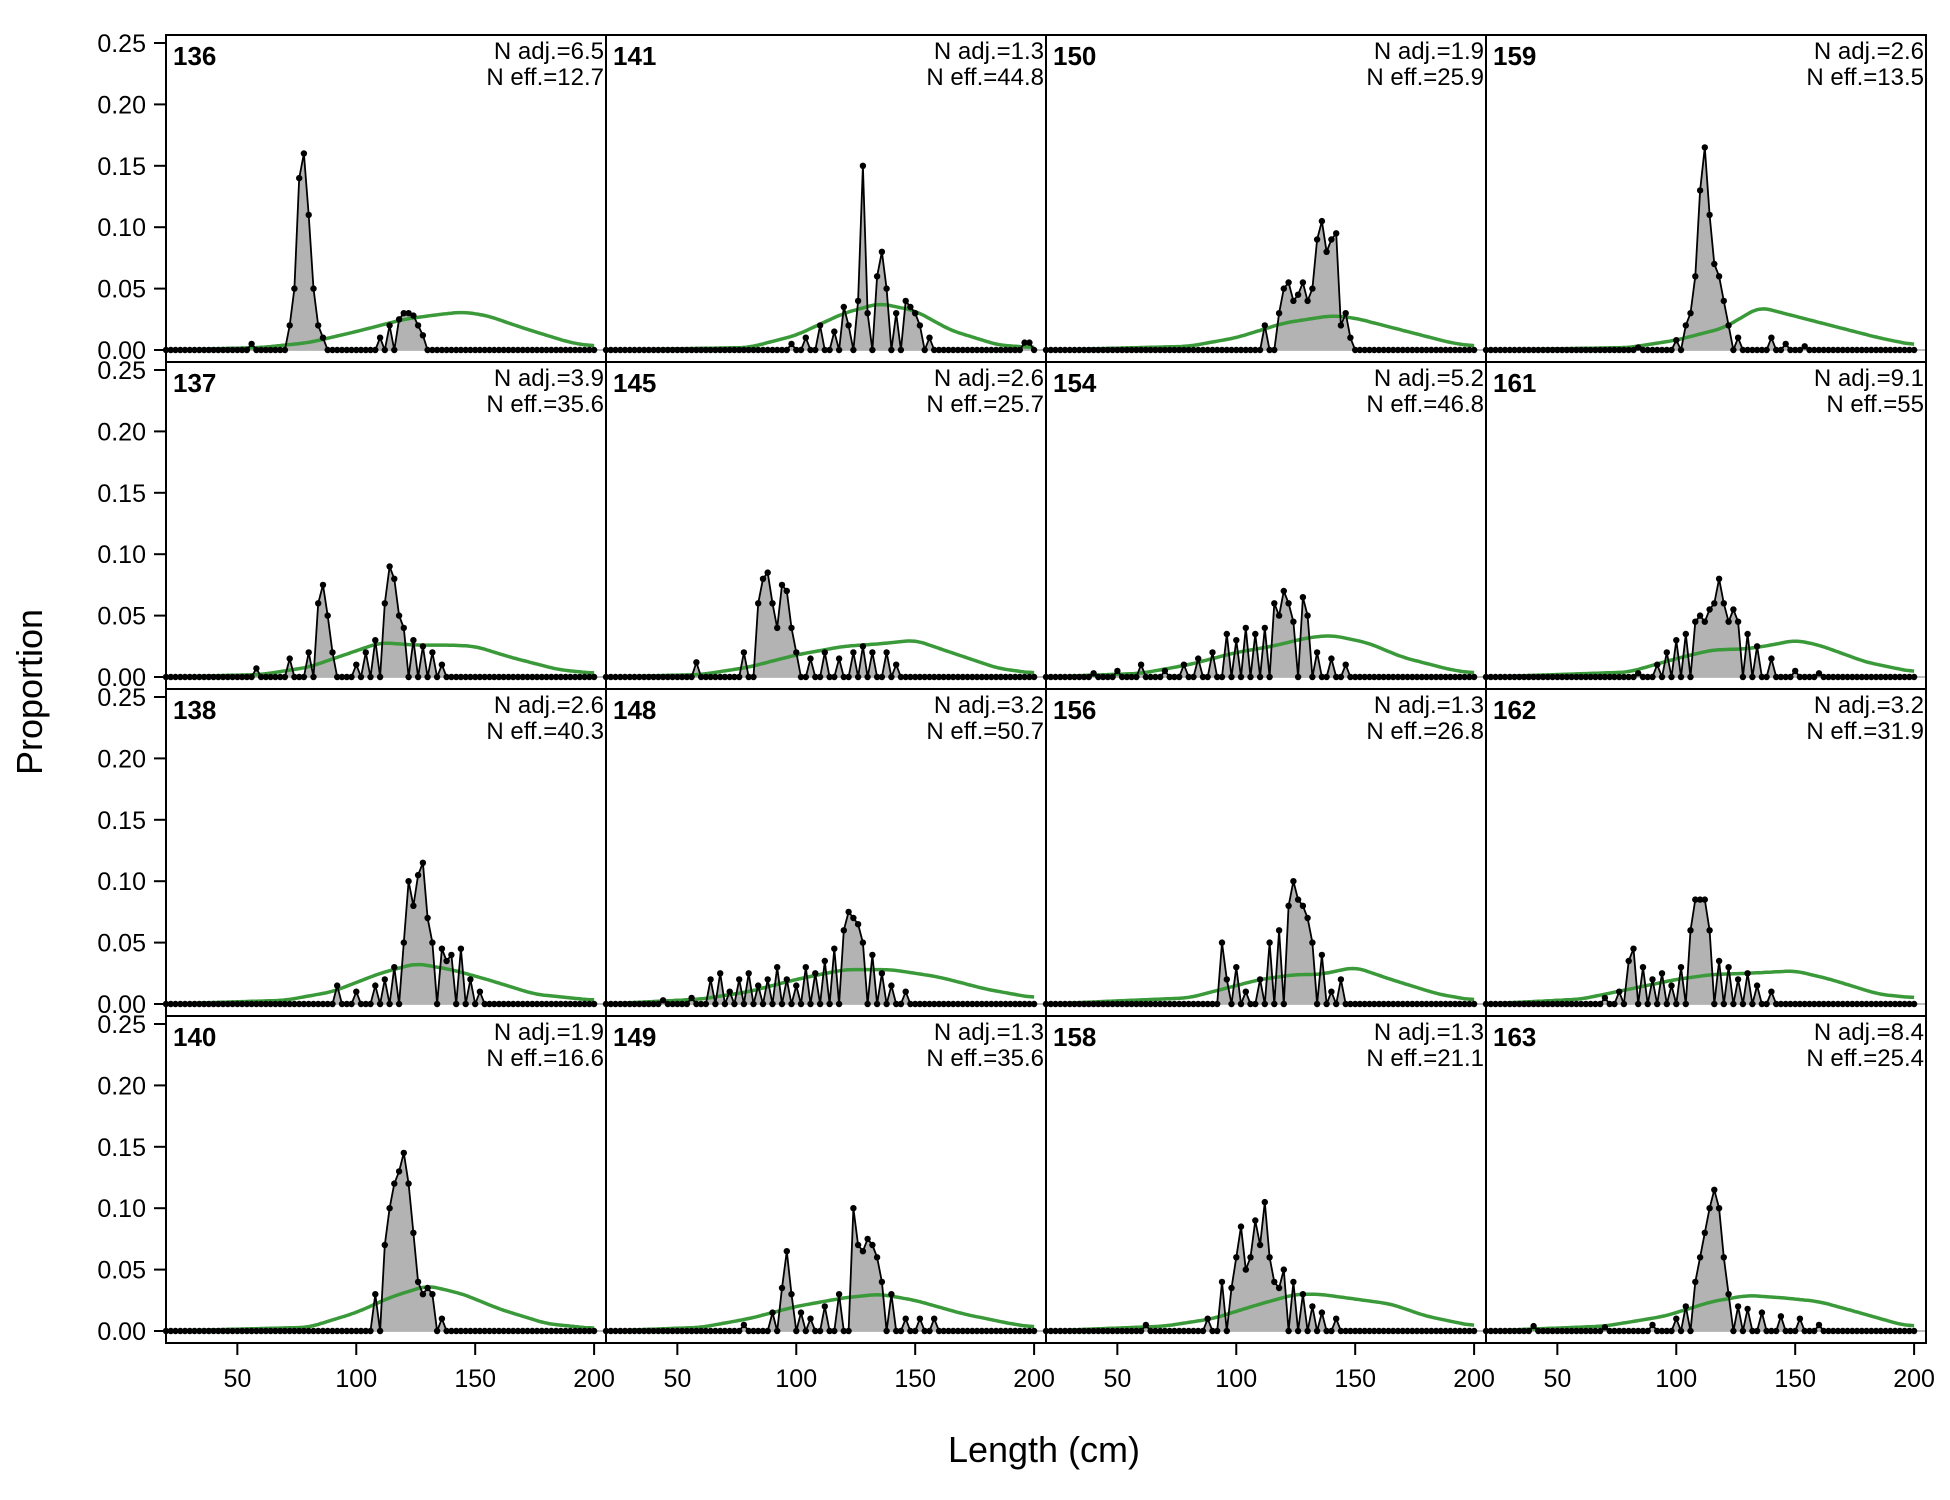 This screenshot has width=1950, height=1500. I want to click on panel-id-label: 154, so click(1075, 383).